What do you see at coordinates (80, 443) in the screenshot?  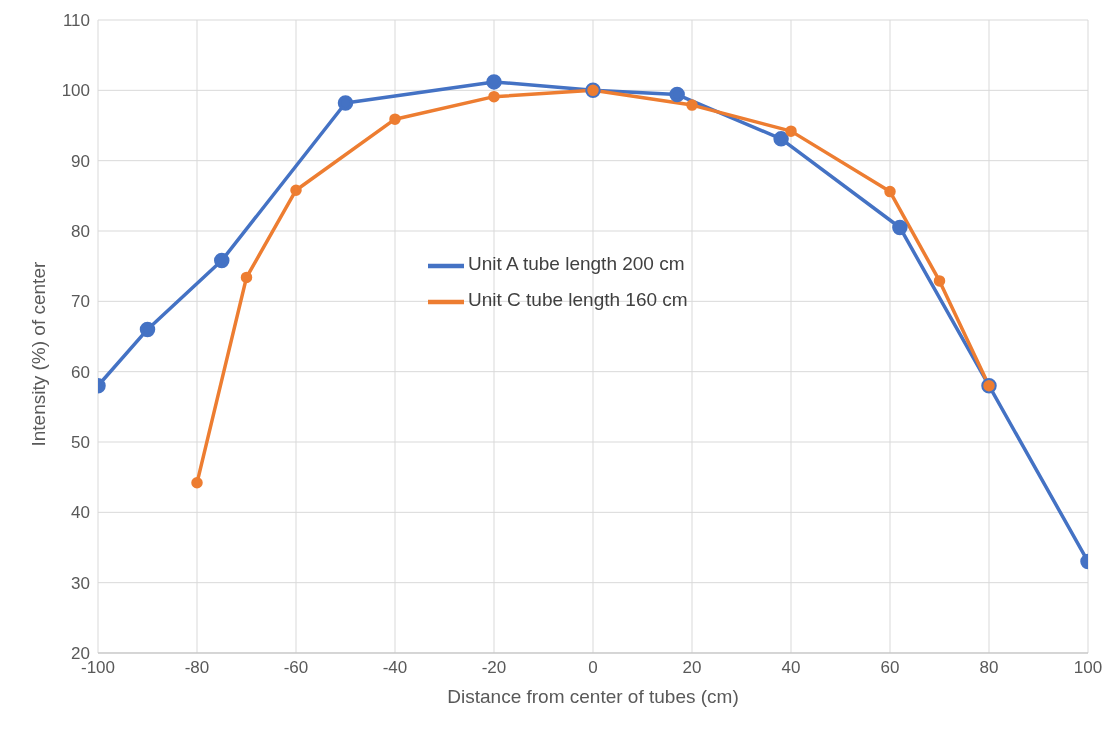 I see `y-tick-label: 50` at bounding box center [80, 443].